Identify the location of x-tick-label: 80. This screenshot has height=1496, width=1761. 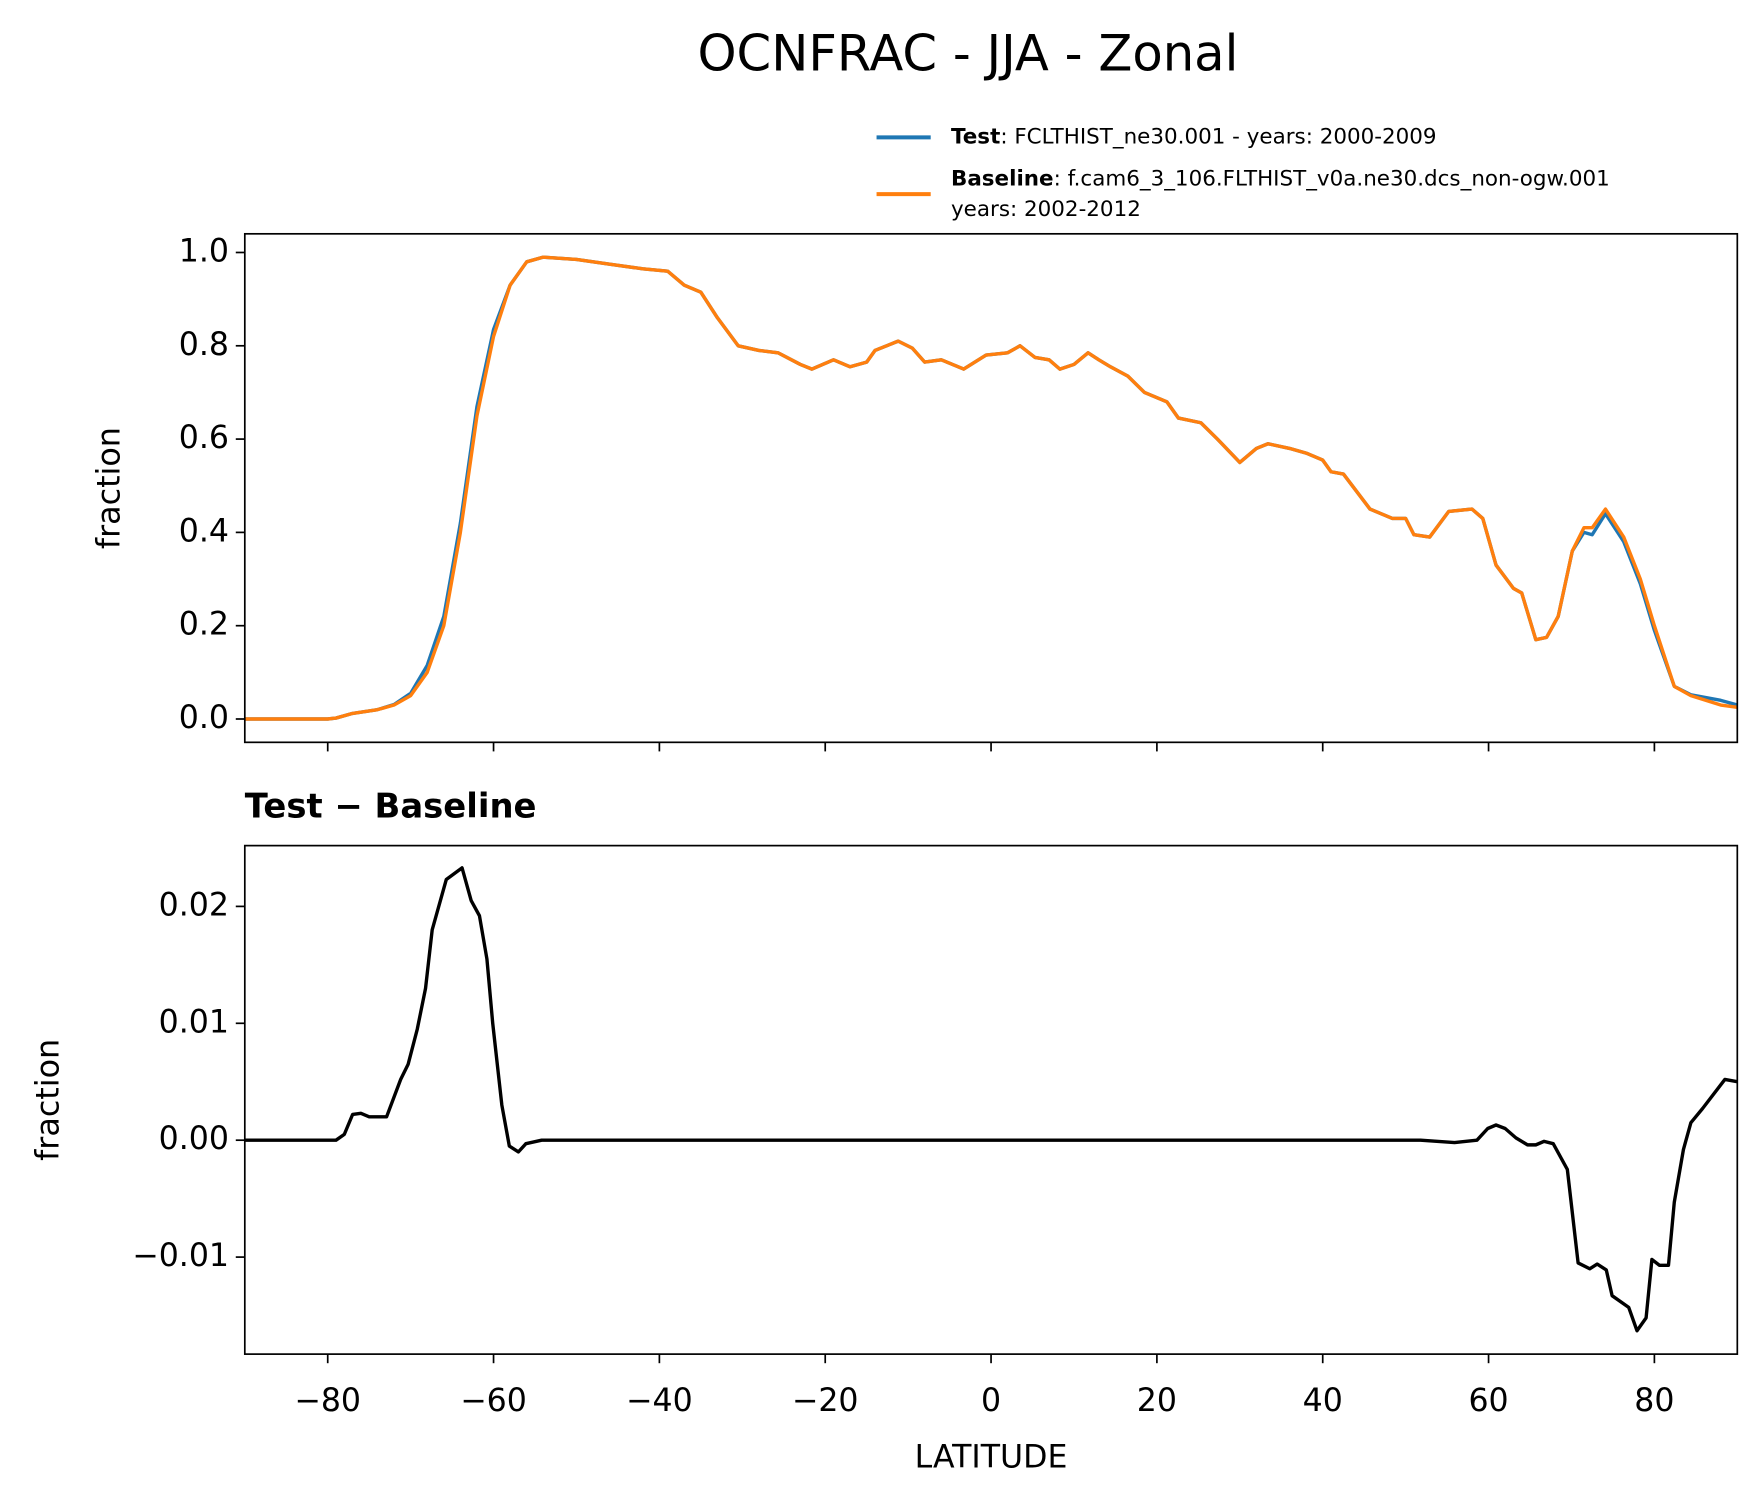
(1654, 1401).